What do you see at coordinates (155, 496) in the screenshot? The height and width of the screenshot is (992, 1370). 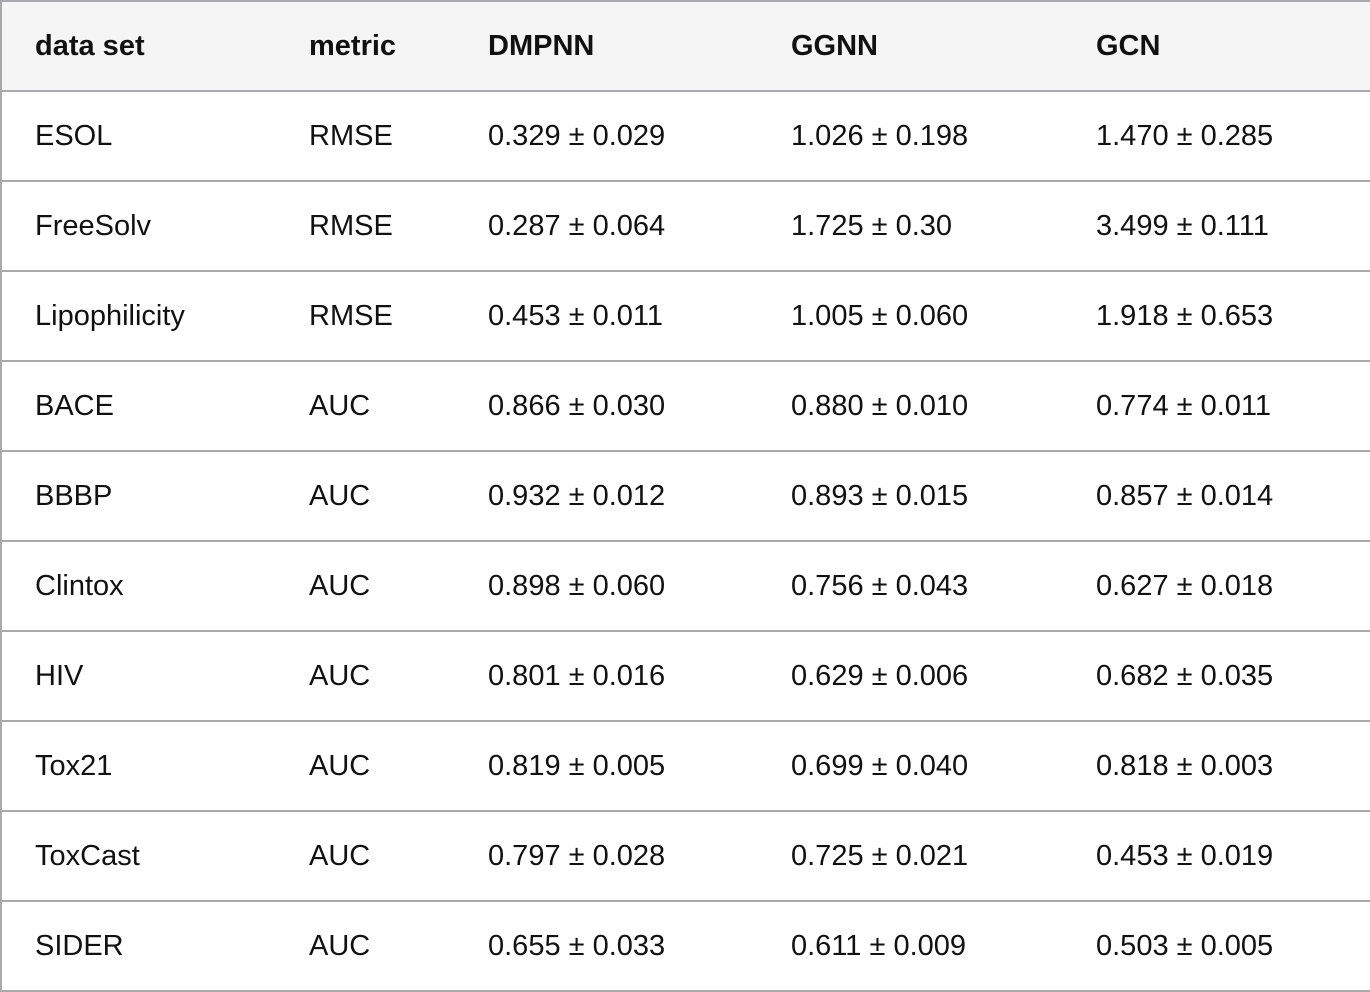 I see `cell-dataset: BBBP` at bounding box center [155, 496].